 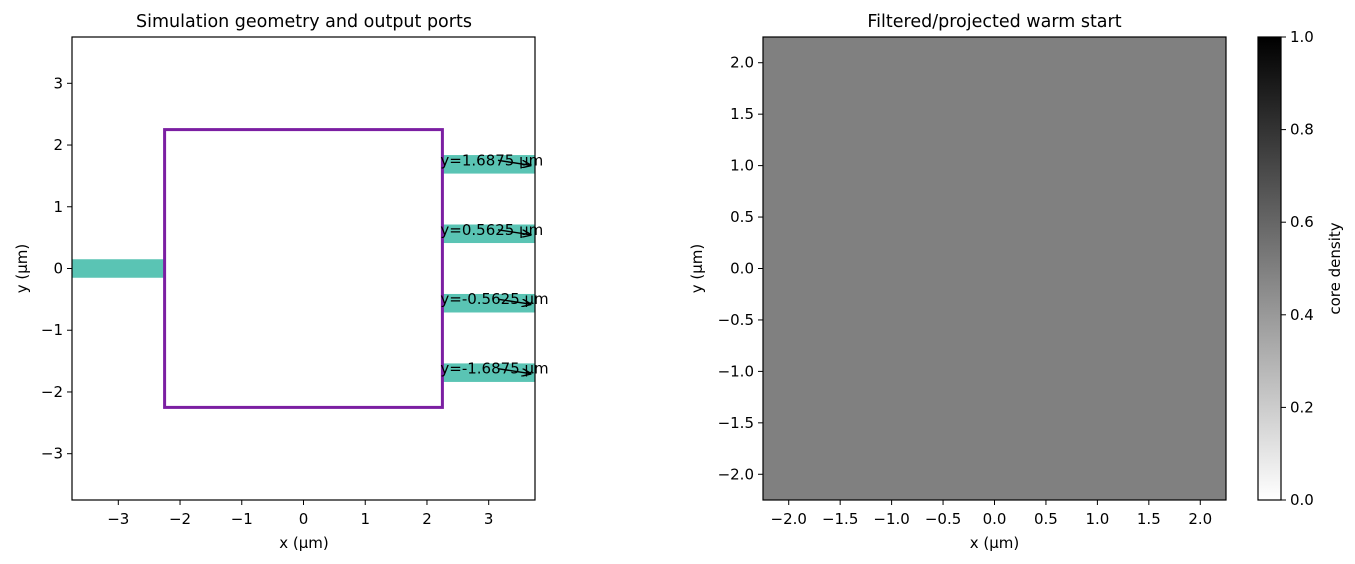 What do you see at coordinates (943, 519) in the screenshot?
I see `x-tick-label: −0.5` at bounding box center [943, 519].